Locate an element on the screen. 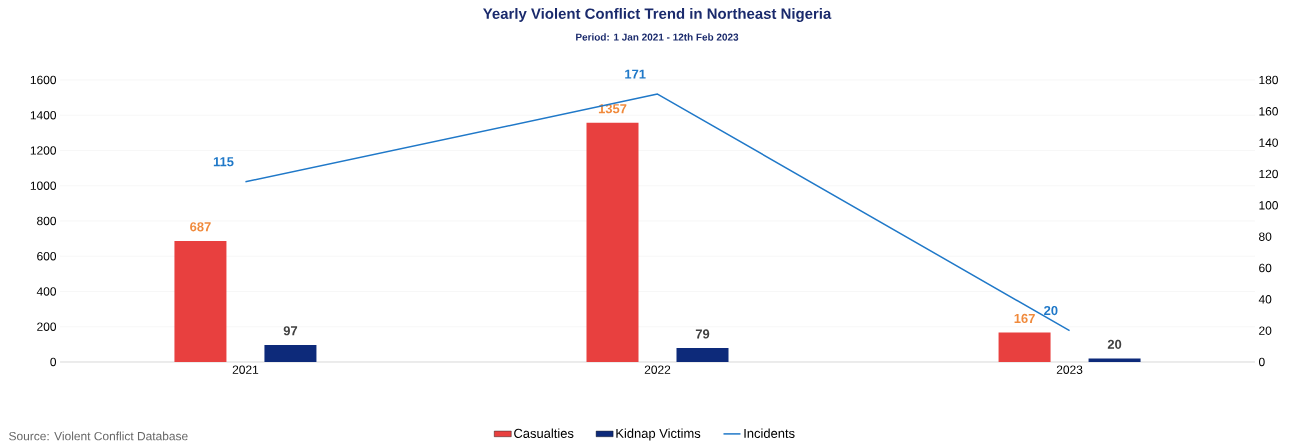 The image size is (1315, 448). y2-tick-label: 40 is located at coordinates (1265, 299).